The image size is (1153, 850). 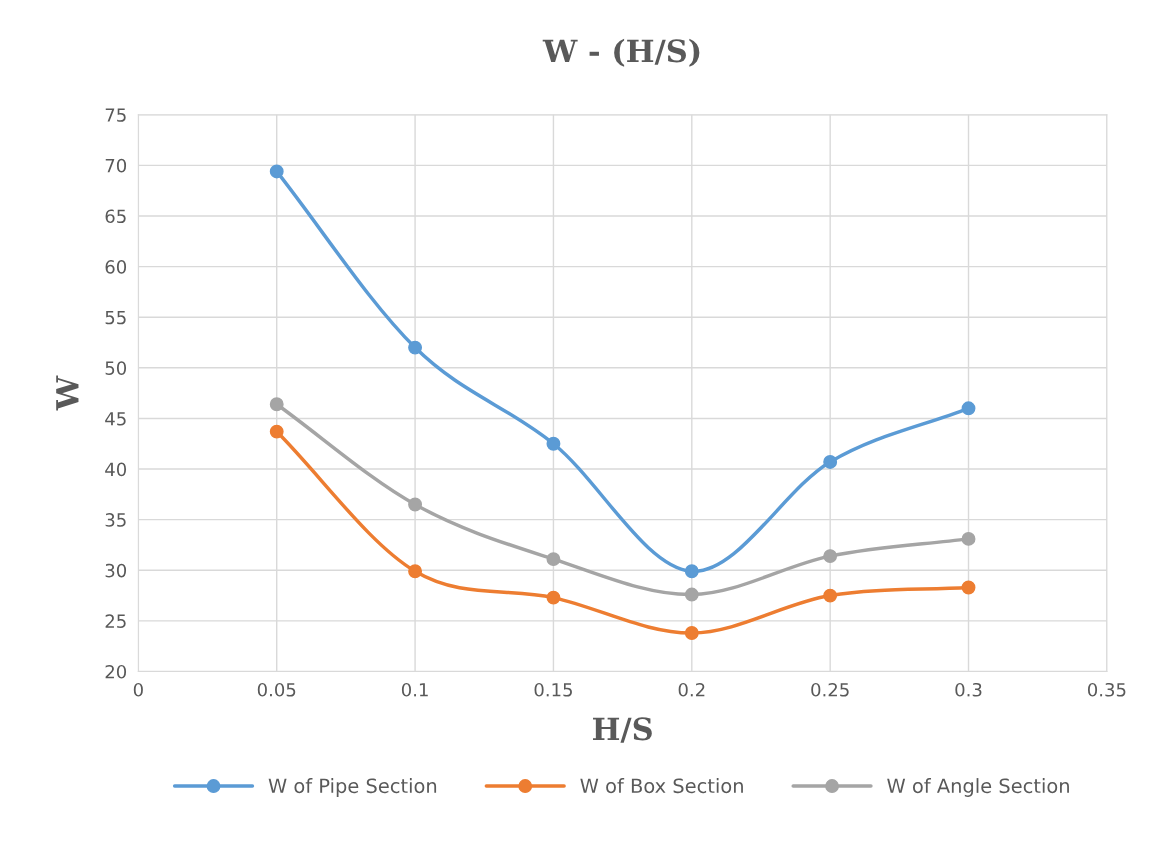 I want to click on y-tick-label: 70, so click(x=116, y=165).